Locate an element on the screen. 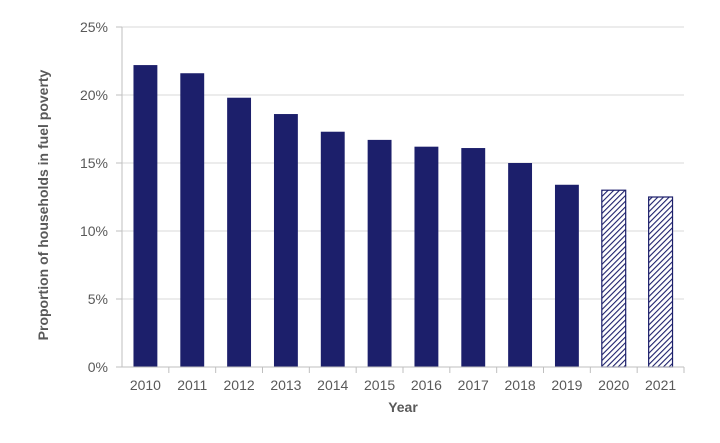 The width and height of the screenshot is (720, 443). x-tick-label: 2016 is located at coordinates (426, 385).